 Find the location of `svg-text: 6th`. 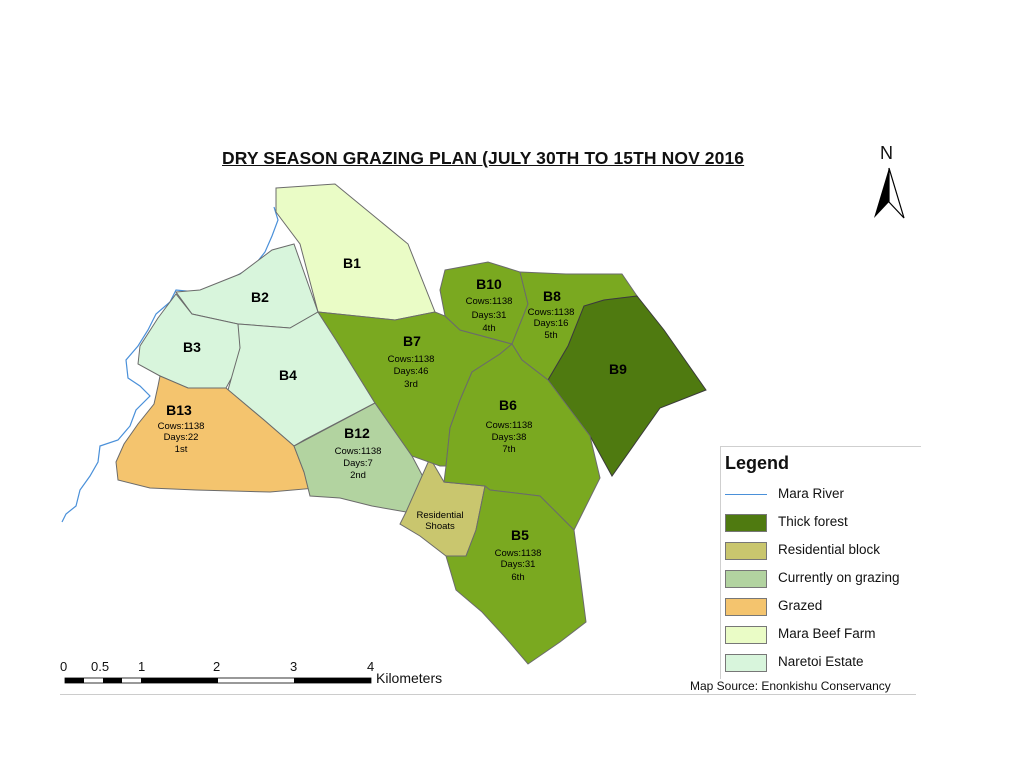

svg-text: 6th is located at coordinates (517, 577).